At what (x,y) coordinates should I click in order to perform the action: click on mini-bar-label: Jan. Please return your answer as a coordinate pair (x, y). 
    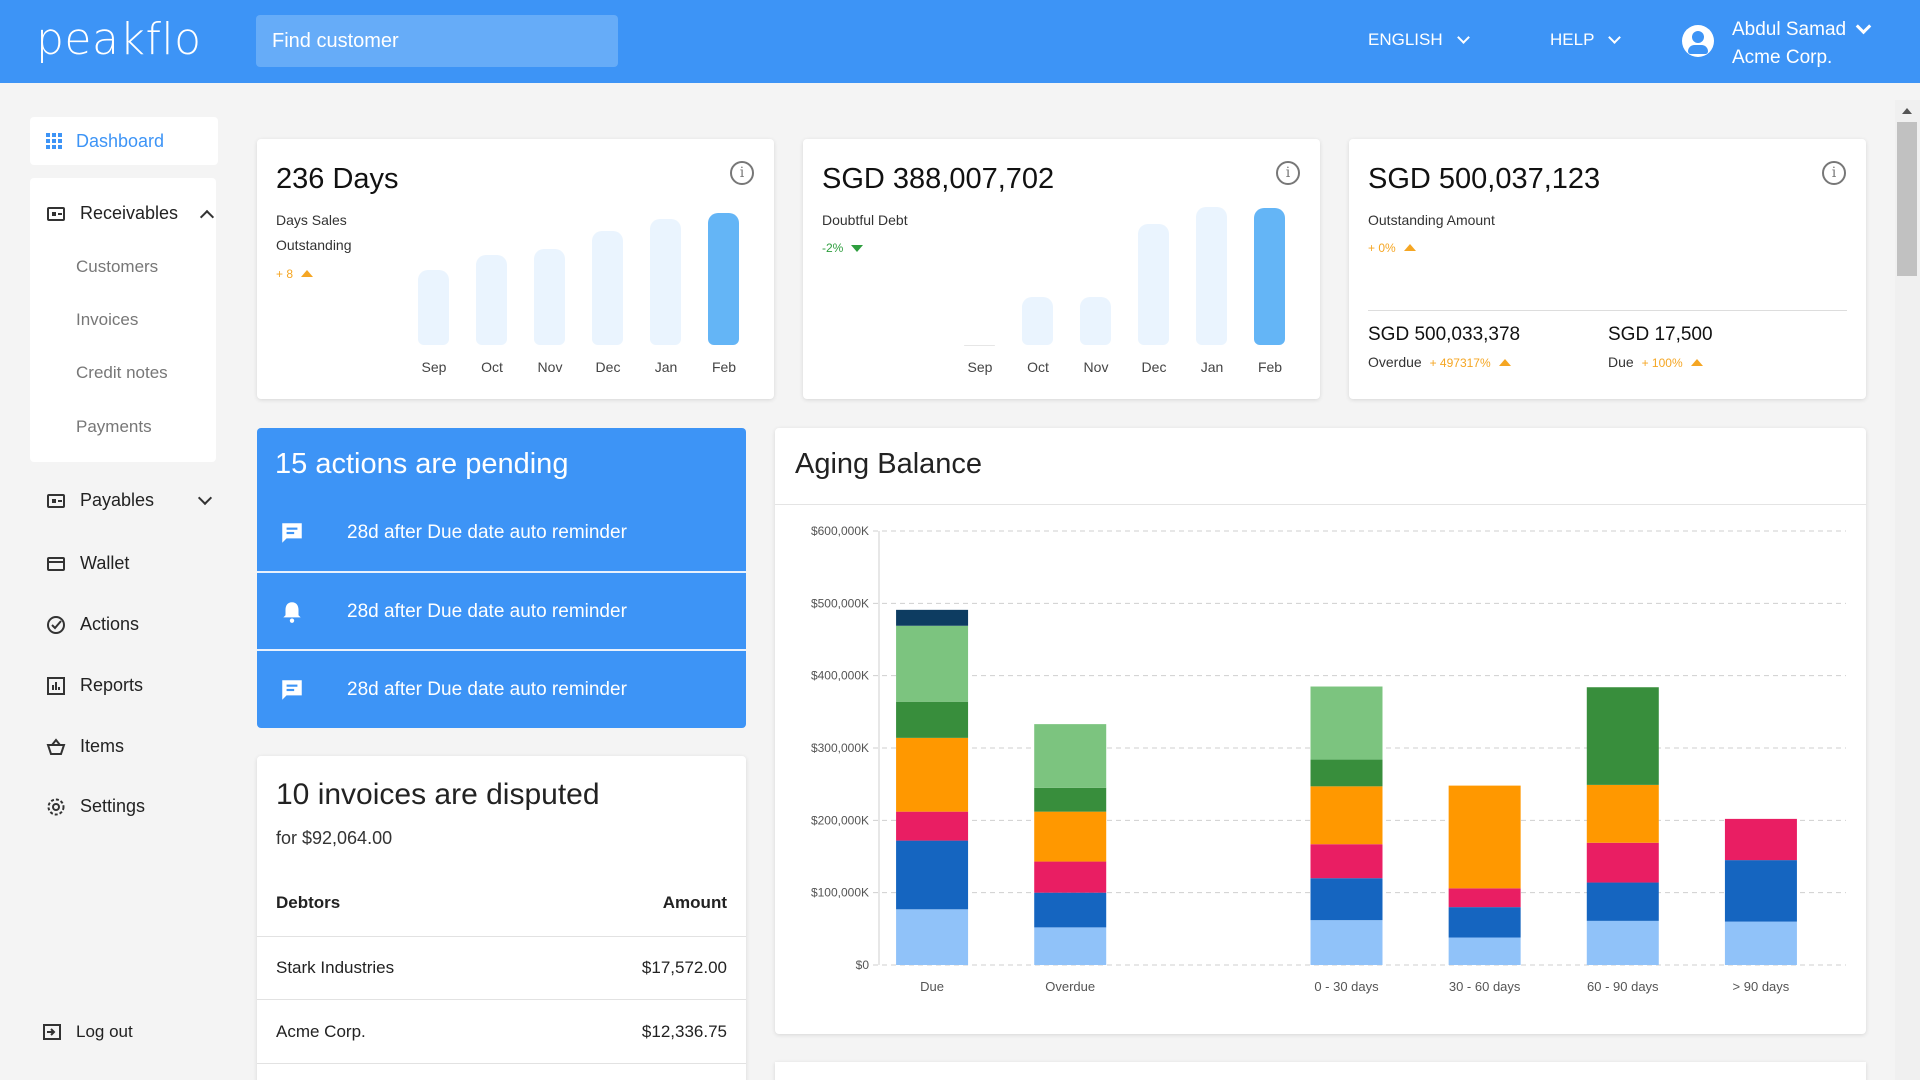
    Looking at the image, I should click on (1212, 367).